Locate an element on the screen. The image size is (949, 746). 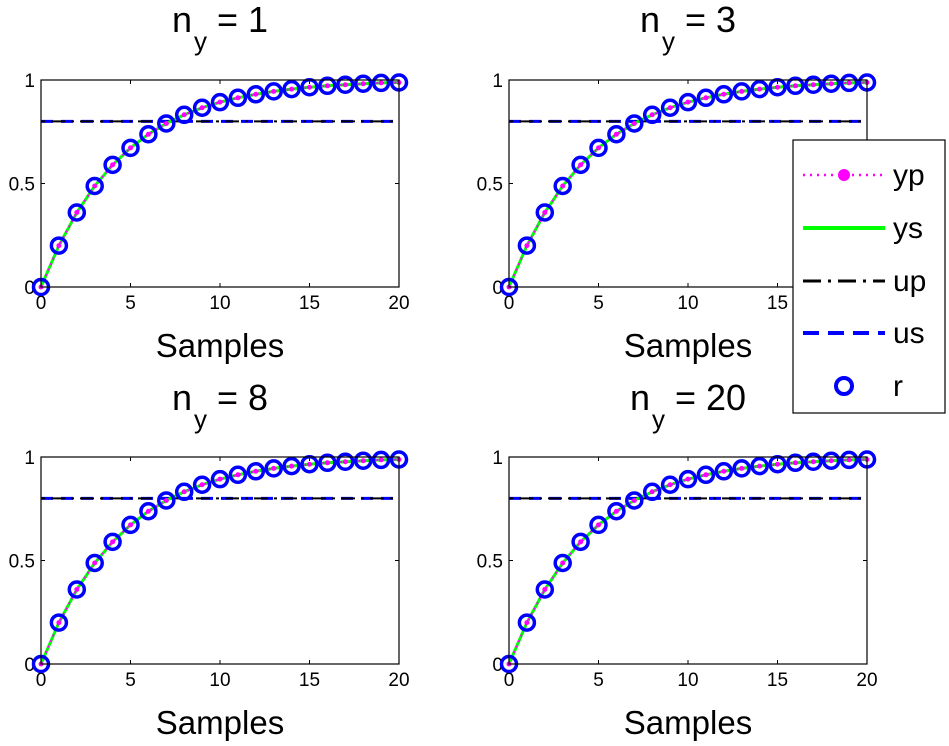
legend-marker-r is located at coordinates (844, 386).